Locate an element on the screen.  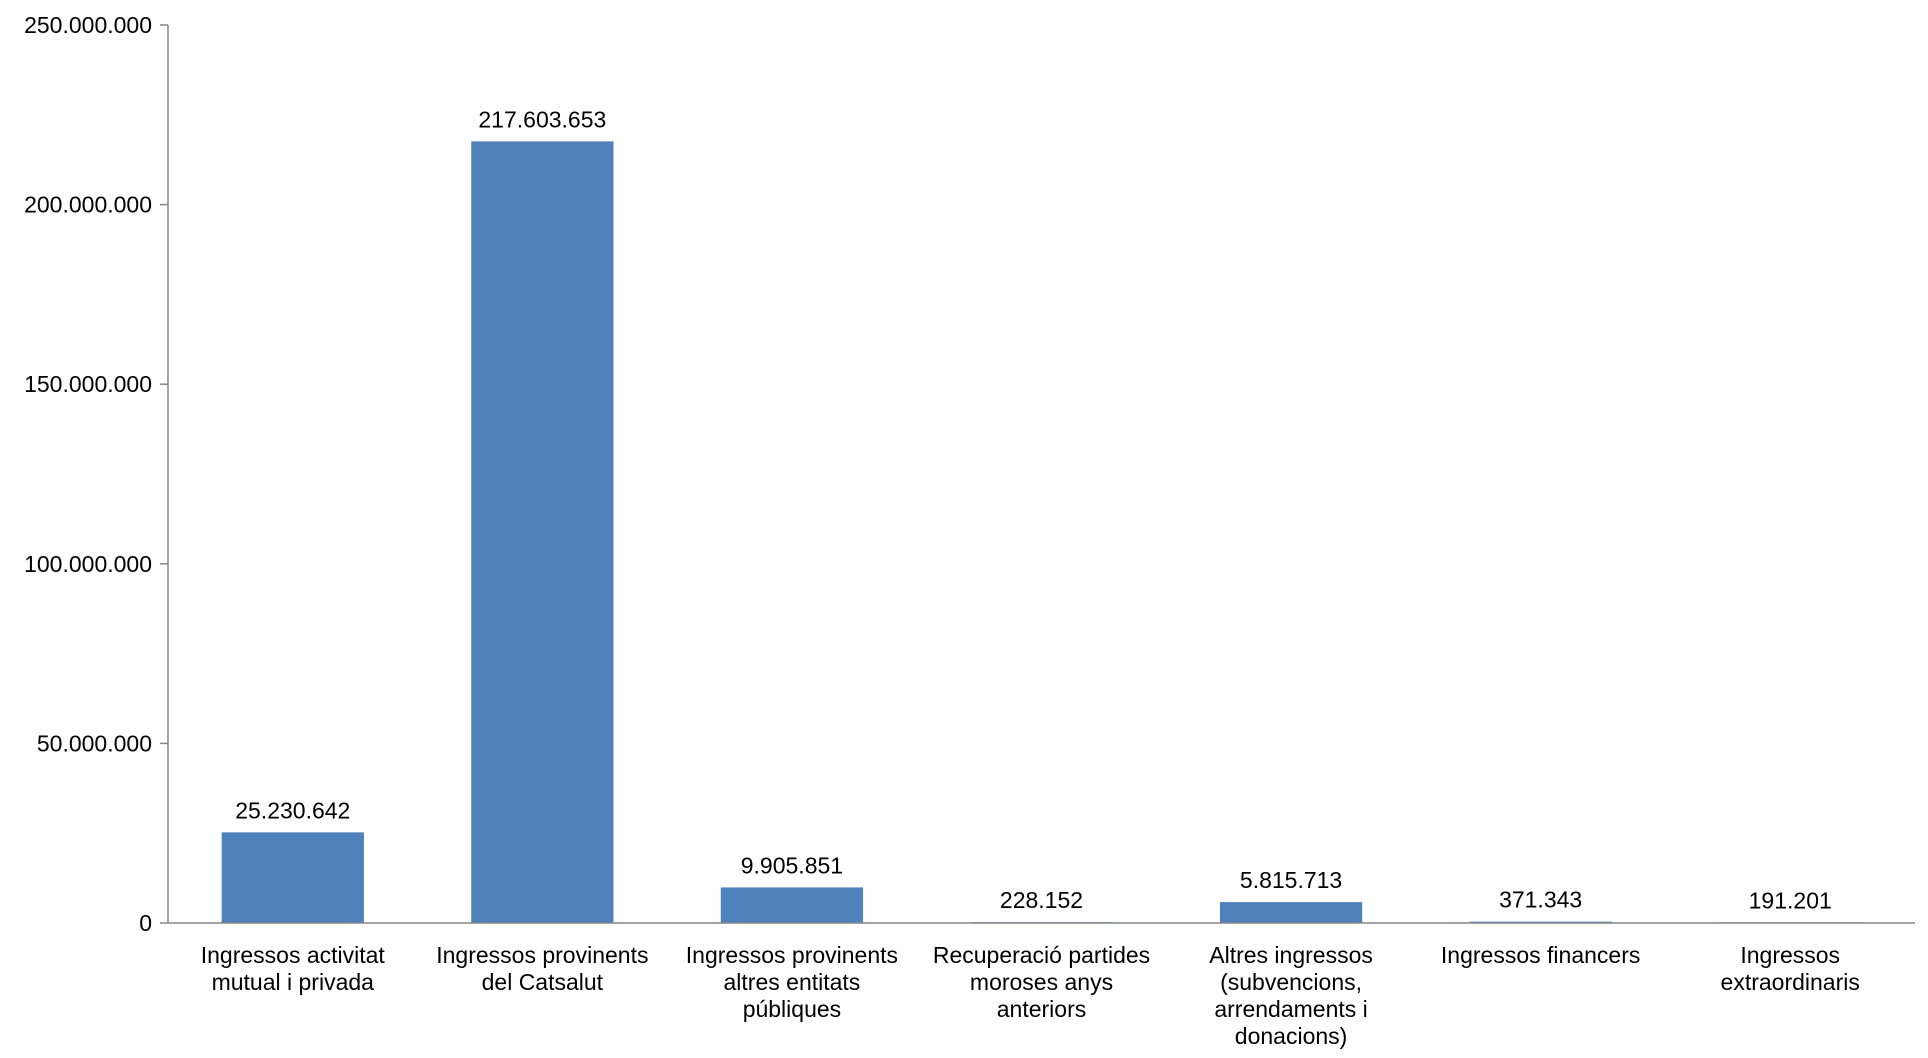
category-label-line: Altres ingressos is located at coordinates (1291, 955).